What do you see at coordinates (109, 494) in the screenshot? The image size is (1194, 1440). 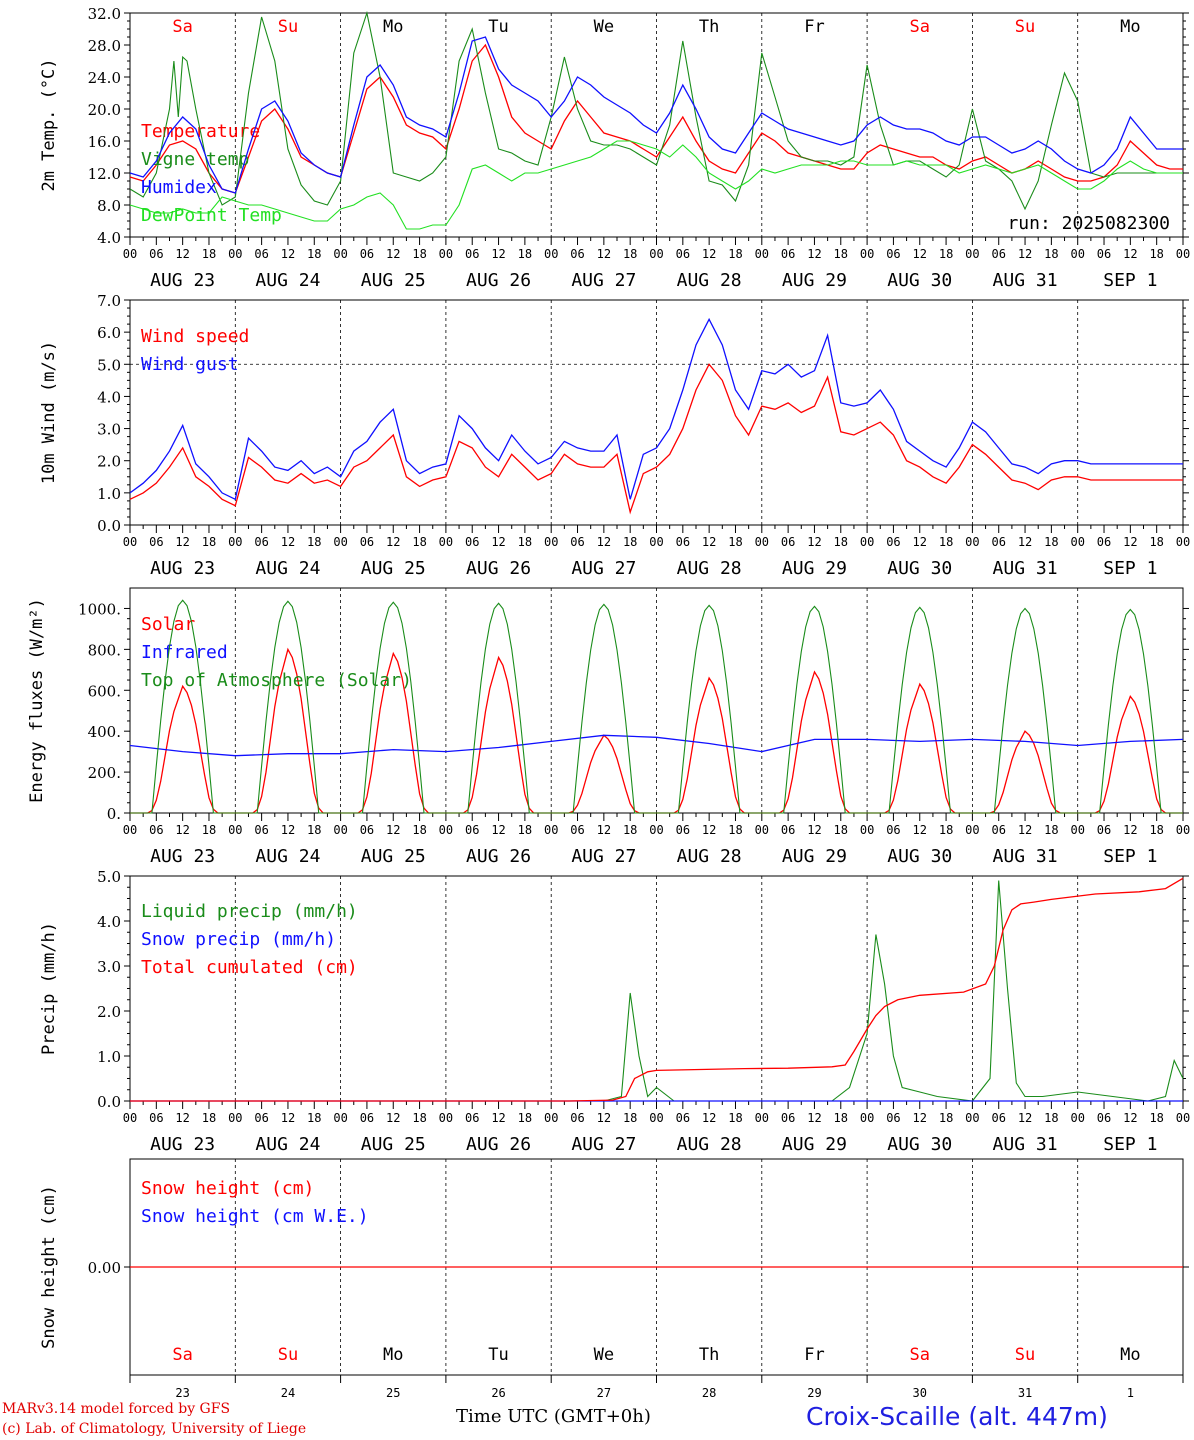 I see `y-tick-label: 1.0` at bounding box center [109, 494].